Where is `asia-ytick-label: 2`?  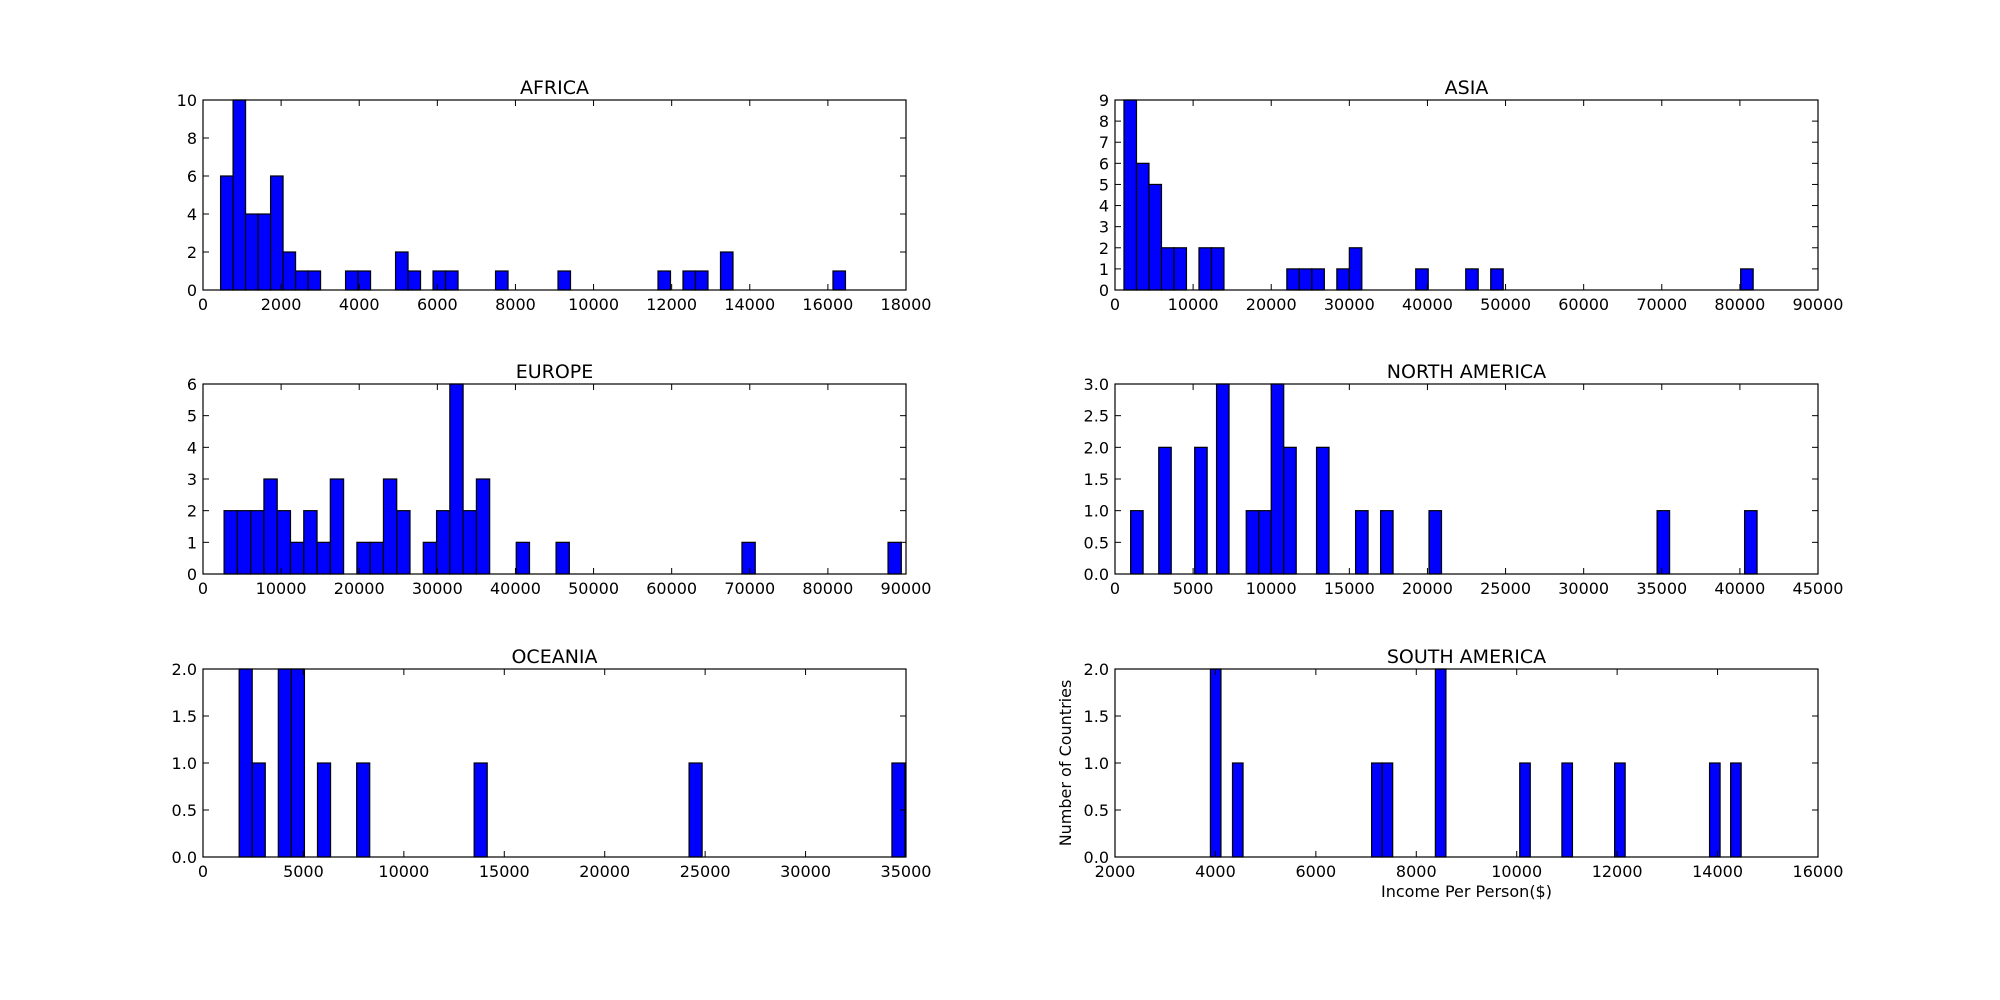
asia-ytick-label: 2 is located at coordinates (1104, 248).